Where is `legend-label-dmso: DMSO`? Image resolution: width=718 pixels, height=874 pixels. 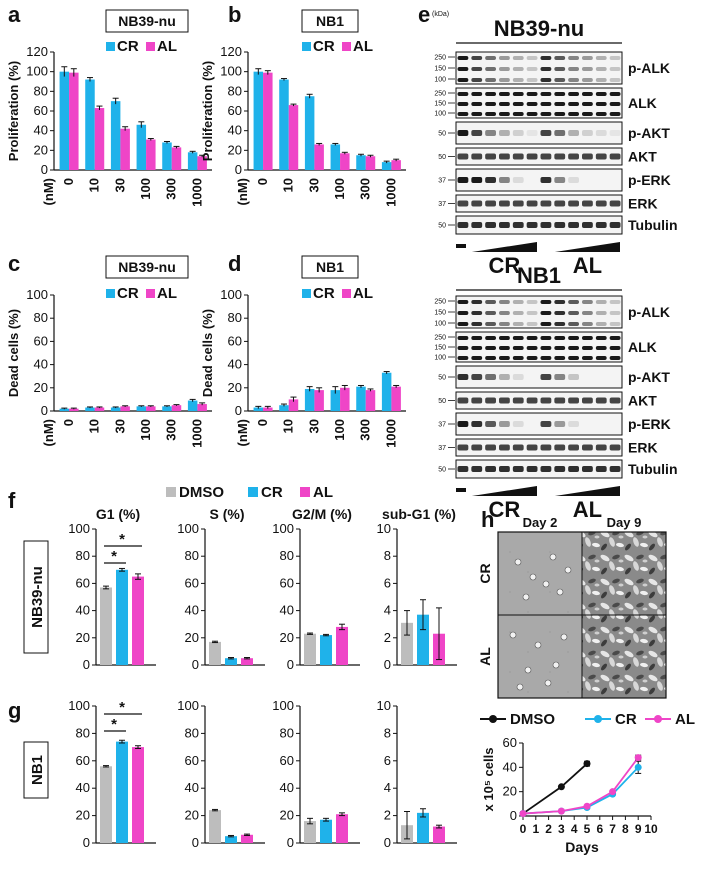 legend-label-dmso: DMSO is located at coordinates (532, 719).